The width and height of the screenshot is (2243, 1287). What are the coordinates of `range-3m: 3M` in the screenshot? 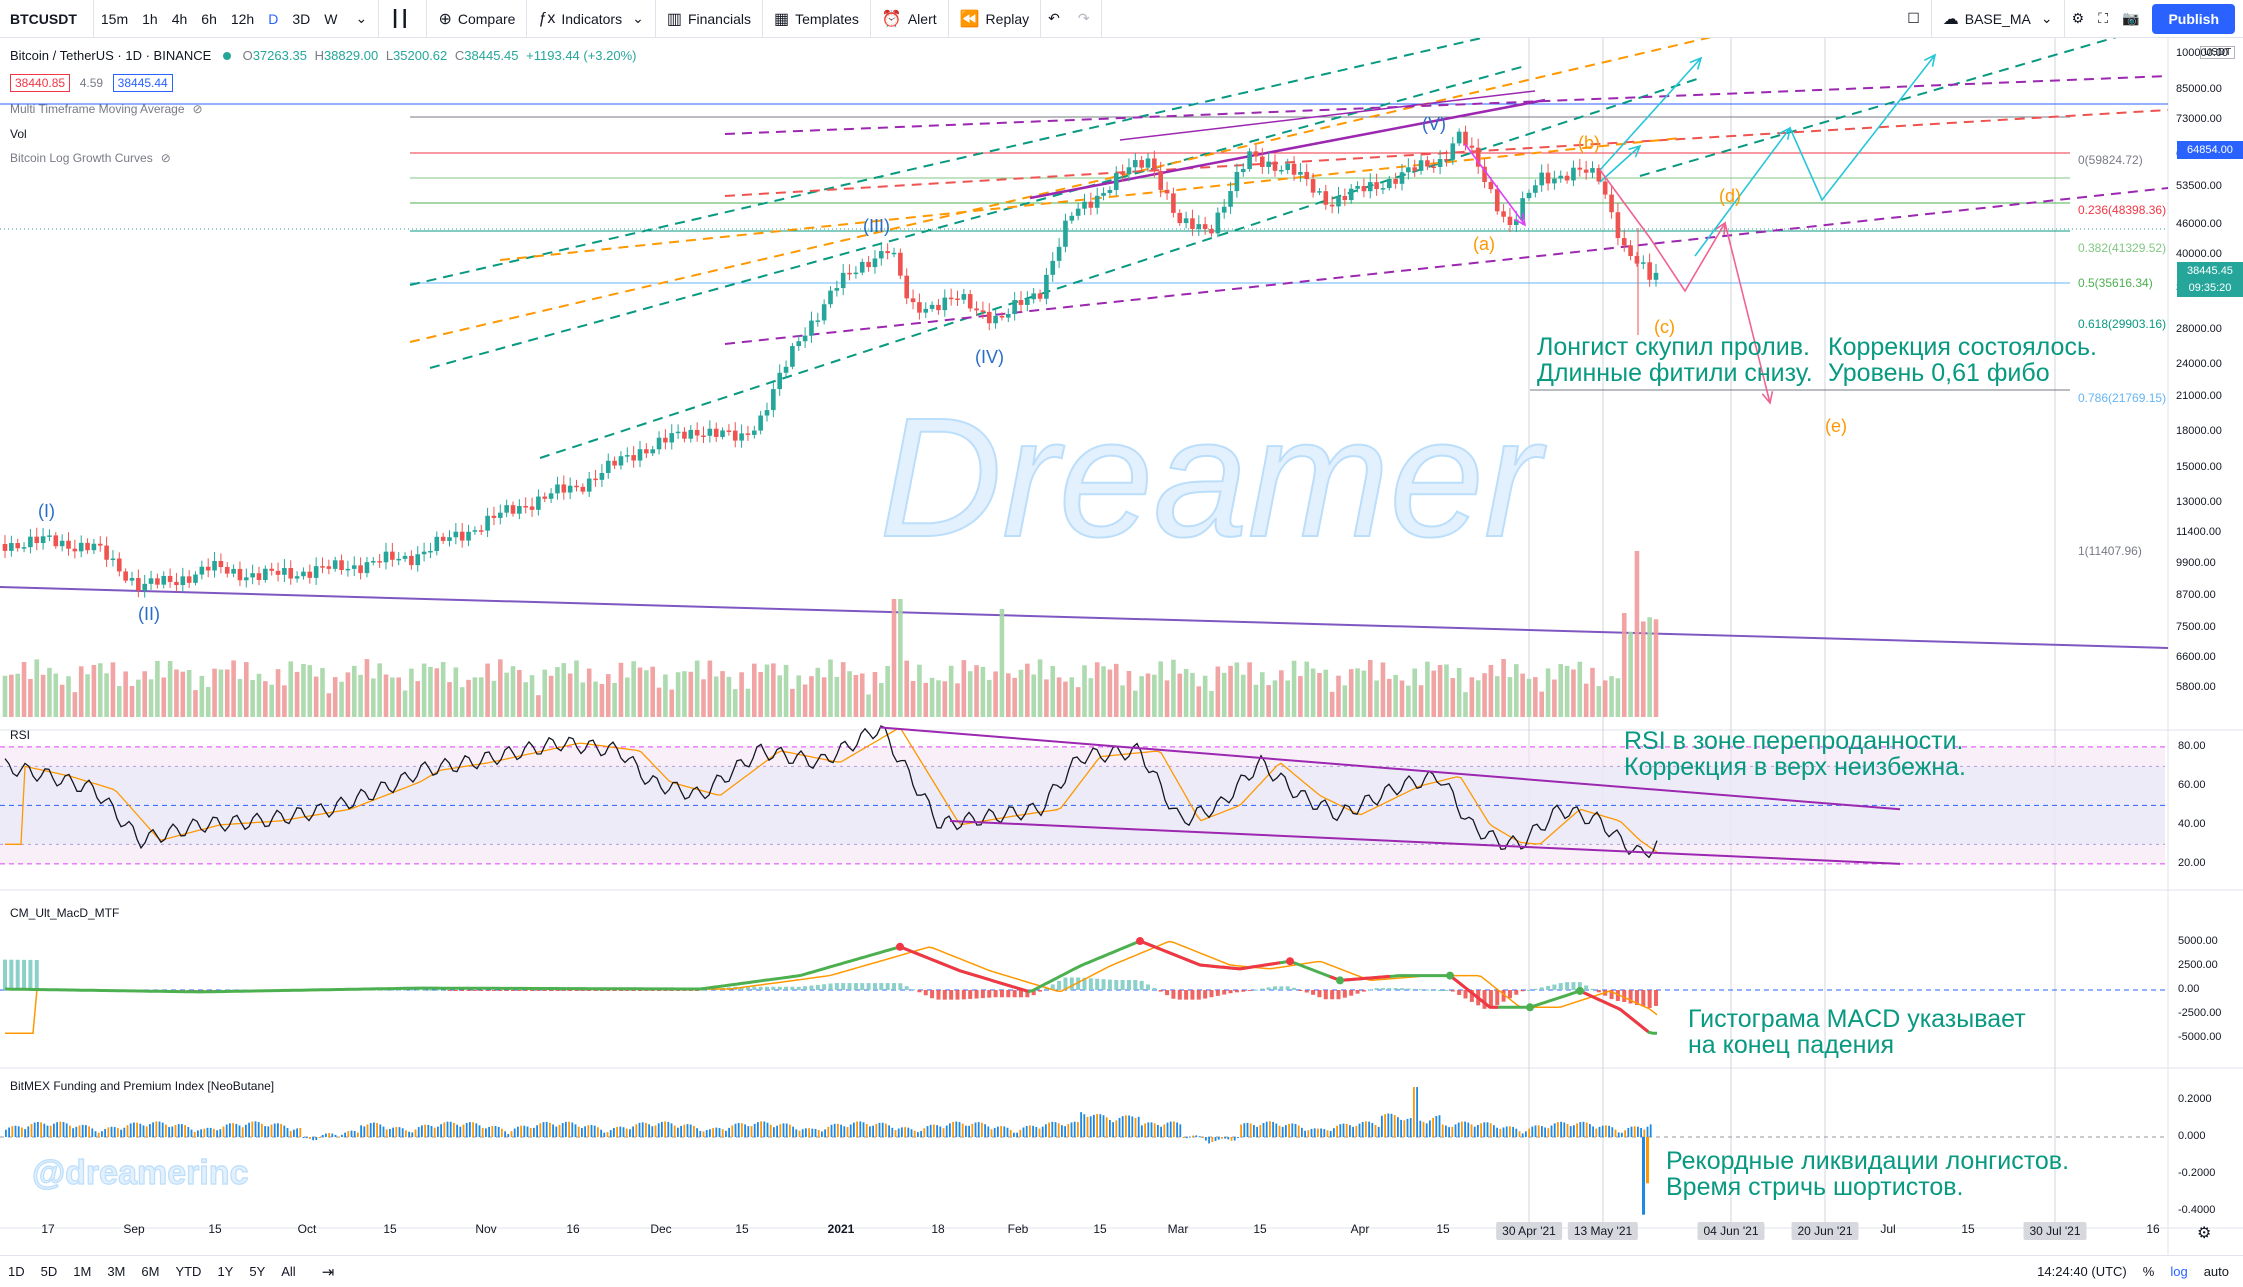 It's located at (116, 1271).